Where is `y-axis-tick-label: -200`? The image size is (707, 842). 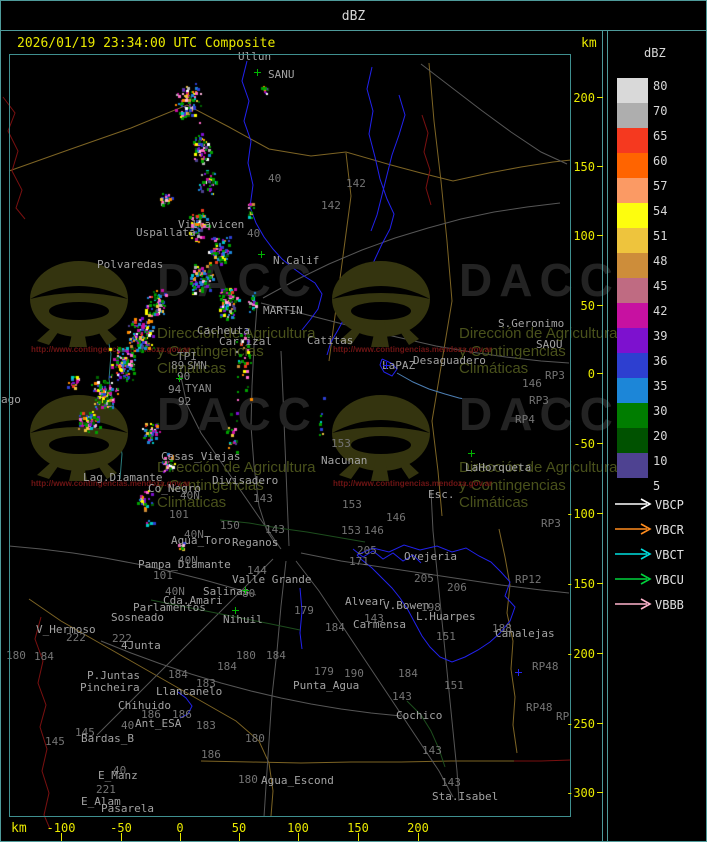 y-axis-tick-label: -200 is located at coordinates (580, 654).